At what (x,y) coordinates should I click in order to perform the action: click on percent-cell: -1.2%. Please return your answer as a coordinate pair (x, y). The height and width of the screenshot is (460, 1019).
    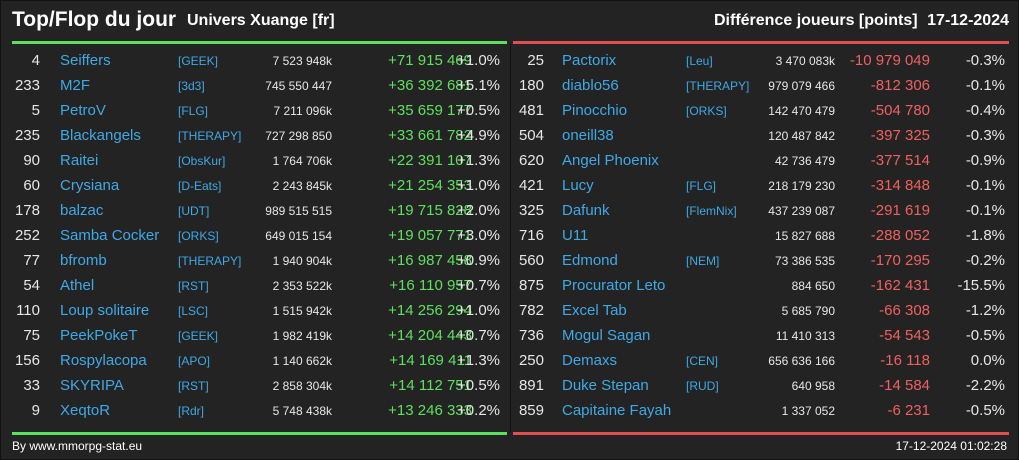
    Looking at the image, I should click on (985, 310).